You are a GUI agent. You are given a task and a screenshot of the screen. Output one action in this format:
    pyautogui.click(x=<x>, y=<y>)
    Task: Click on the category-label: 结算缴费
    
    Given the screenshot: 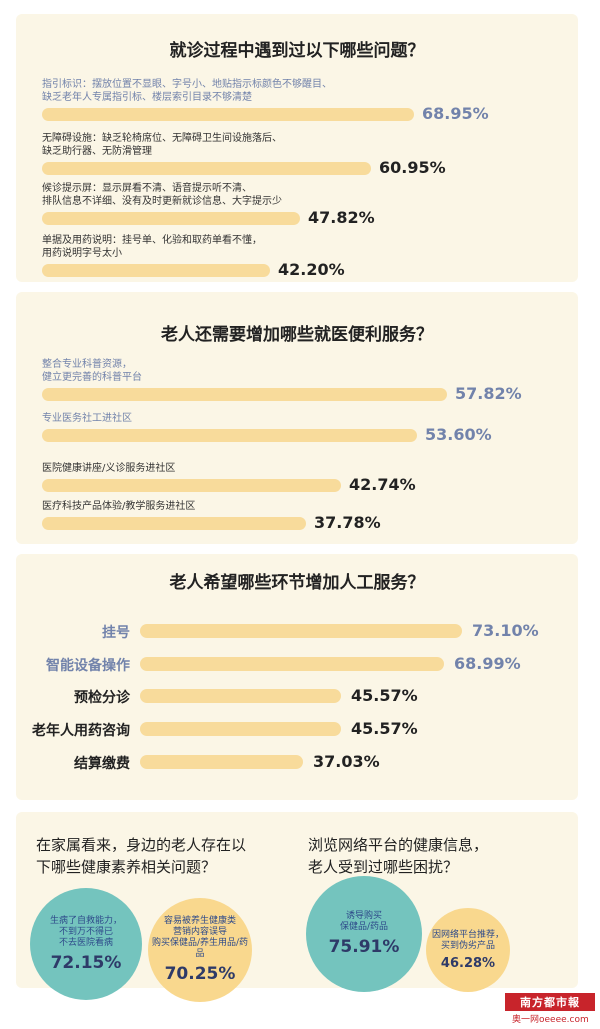 What is the action you would take?
    pyautogui.click(x=102, y=764)
    